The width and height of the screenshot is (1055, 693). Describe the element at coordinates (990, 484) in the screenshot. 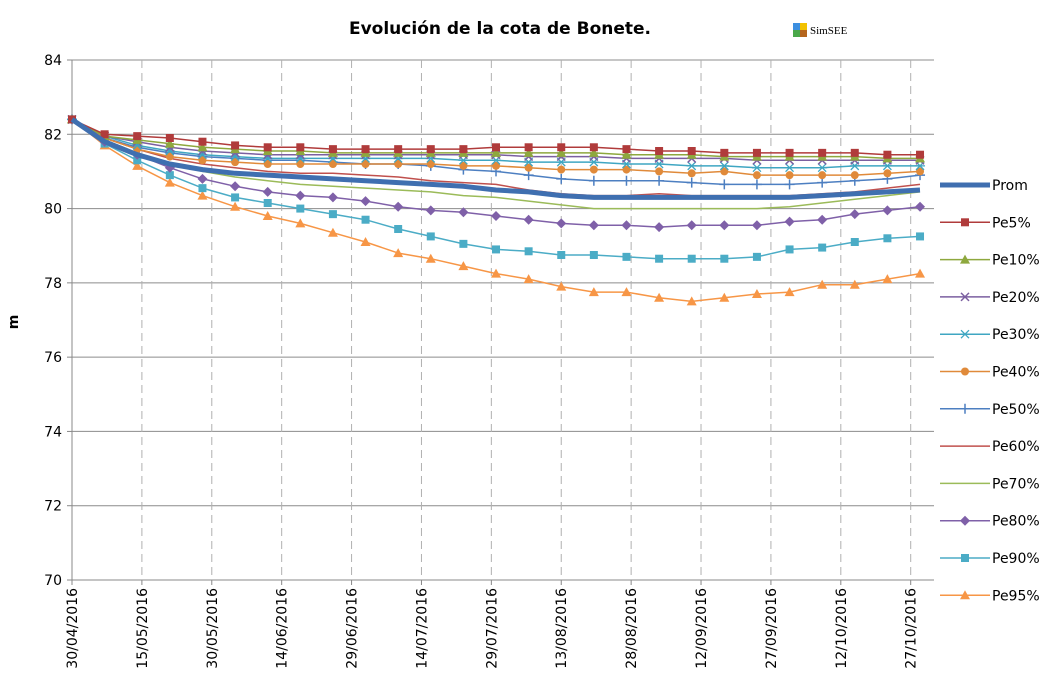

I see `legend-item: Pe70%` at that location.